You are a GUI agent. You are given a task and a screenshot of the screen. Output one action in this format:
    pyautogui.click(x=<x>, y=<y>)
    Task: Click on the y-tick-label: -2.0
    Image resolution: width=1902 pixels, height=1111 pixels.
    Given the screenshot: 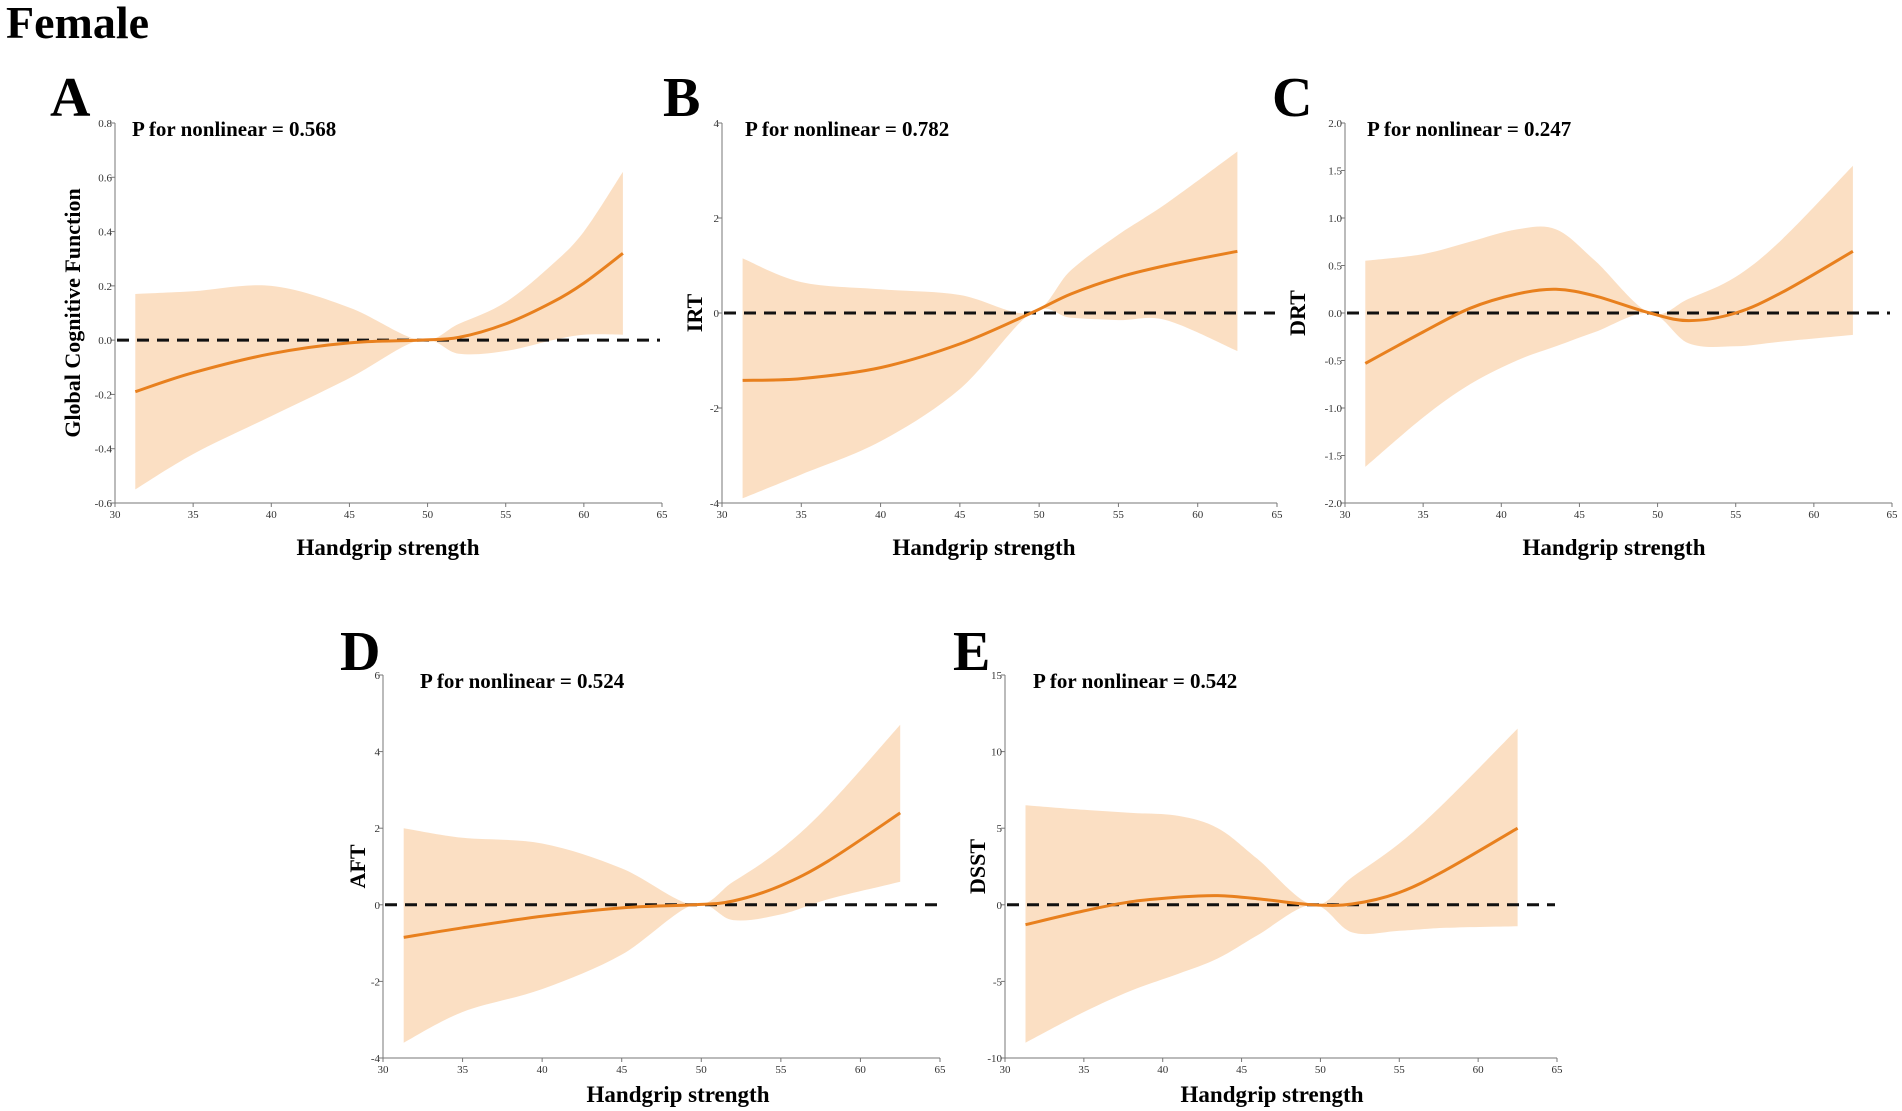 What is the action you would take?
    pyautogui.click(x=1334, y=504)
    